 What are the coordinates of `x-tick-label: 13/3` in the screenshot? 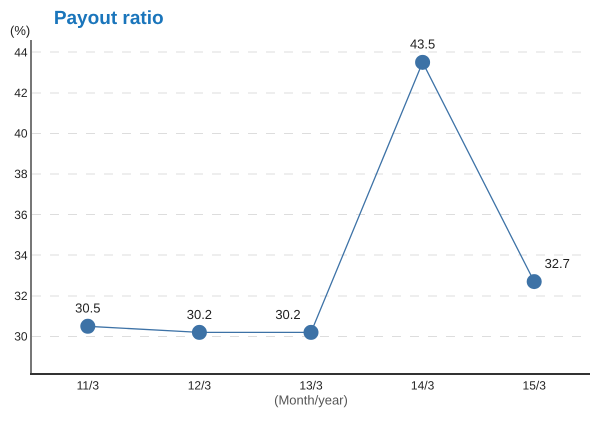 It's located at (311, 385).